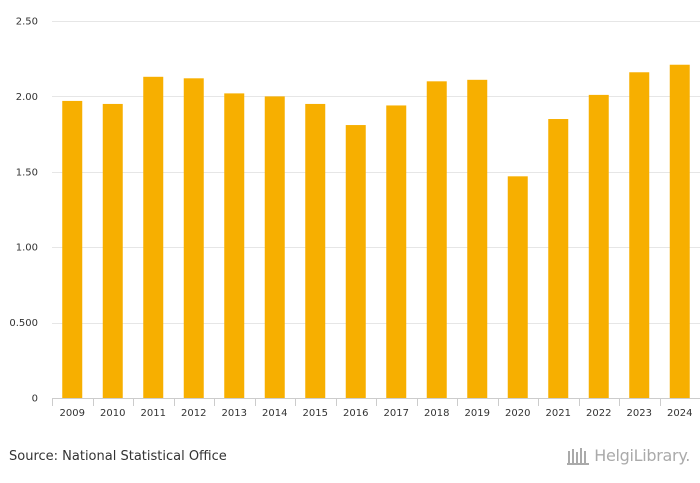 Image resolution: width=700 pixels, height=483 pixels. I want to click on helgilibrary-logo: HelgiLibrary., so click(628, 456).